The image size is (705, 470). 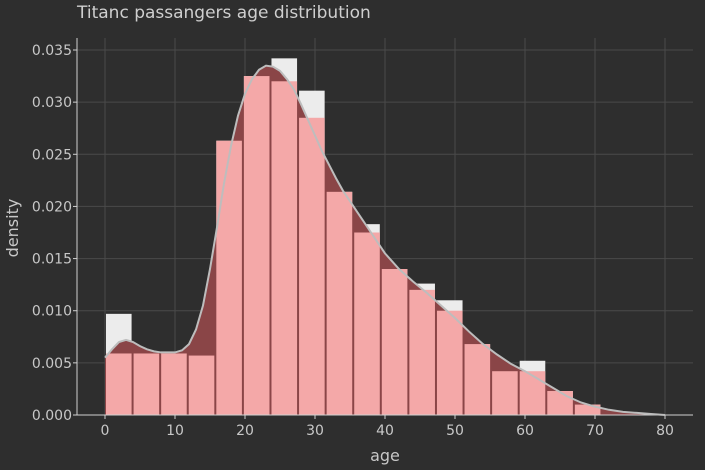 I want to click on y-tick-label: 0.025, so click(x=52, y=155).